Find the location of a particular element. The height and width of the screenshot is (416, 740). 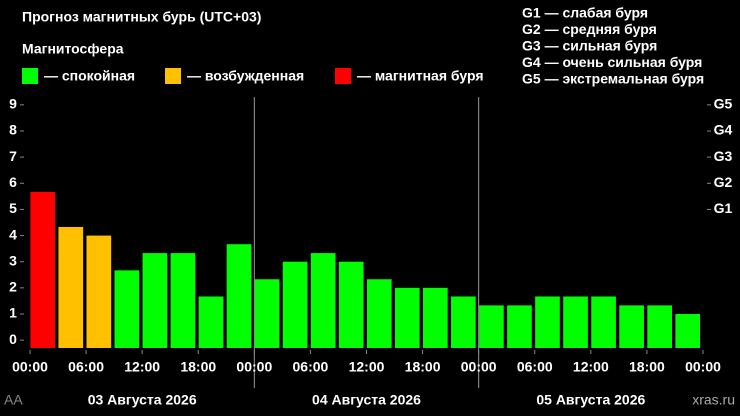

y2-tick-label: G4 is located at coordinates (723, 130).